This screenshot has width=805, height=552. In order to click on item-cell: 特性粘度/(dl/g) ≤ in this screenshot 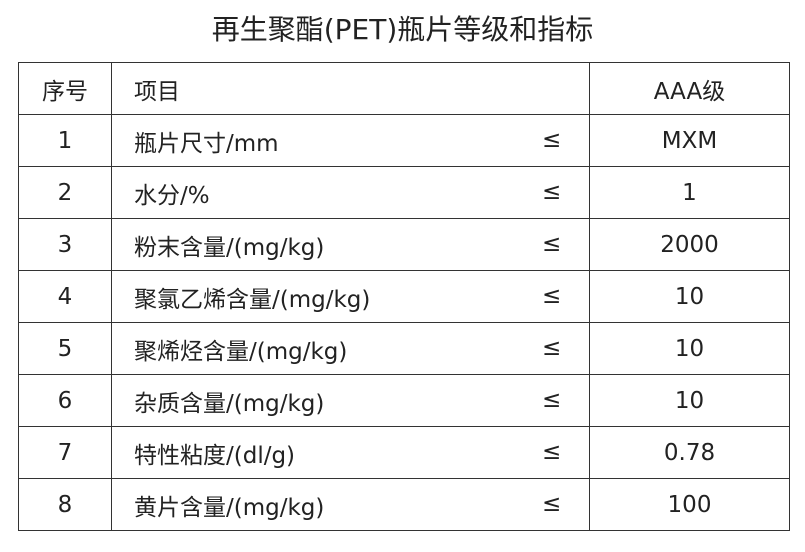, I will do `click(350, 452)`.